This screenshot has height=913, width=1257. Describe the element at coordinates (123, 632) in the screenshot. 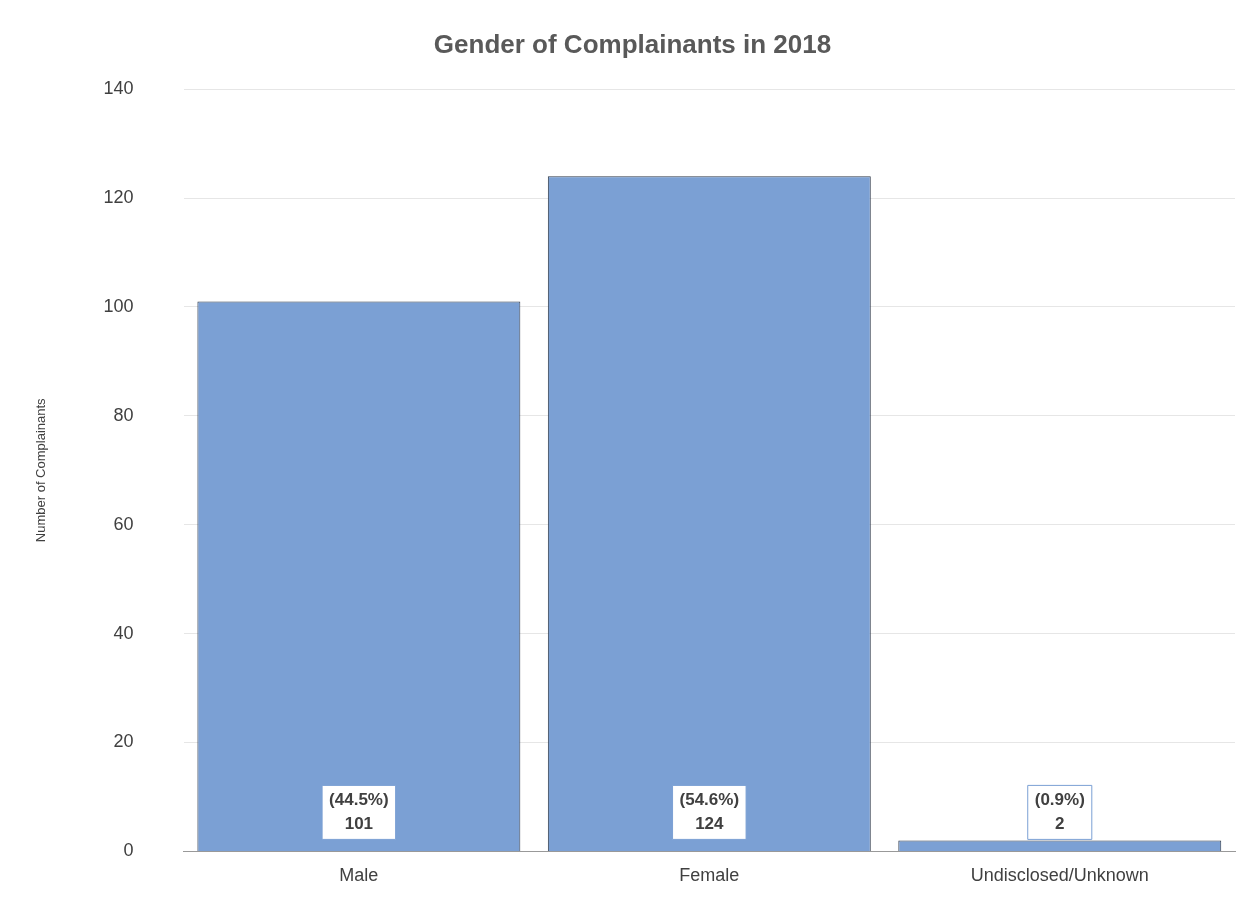

I see `y-tick-label: 40` at that location.